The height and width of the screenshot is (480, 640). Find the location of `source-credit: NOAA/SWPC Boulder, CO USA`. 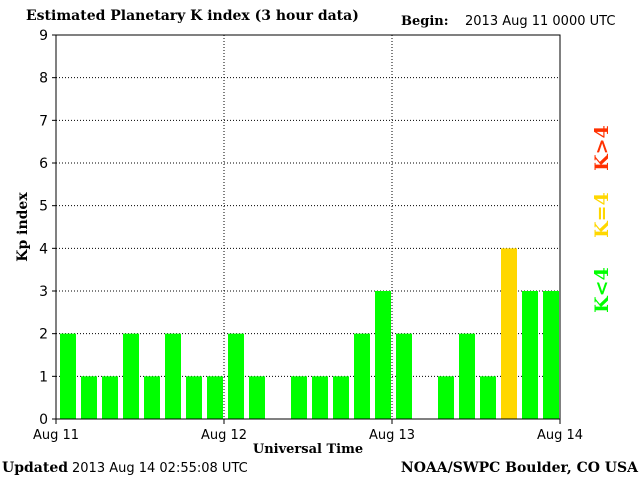

source-credit: NOAA/SWPC Boulder, CO USA is located at coordinates (519, 468).